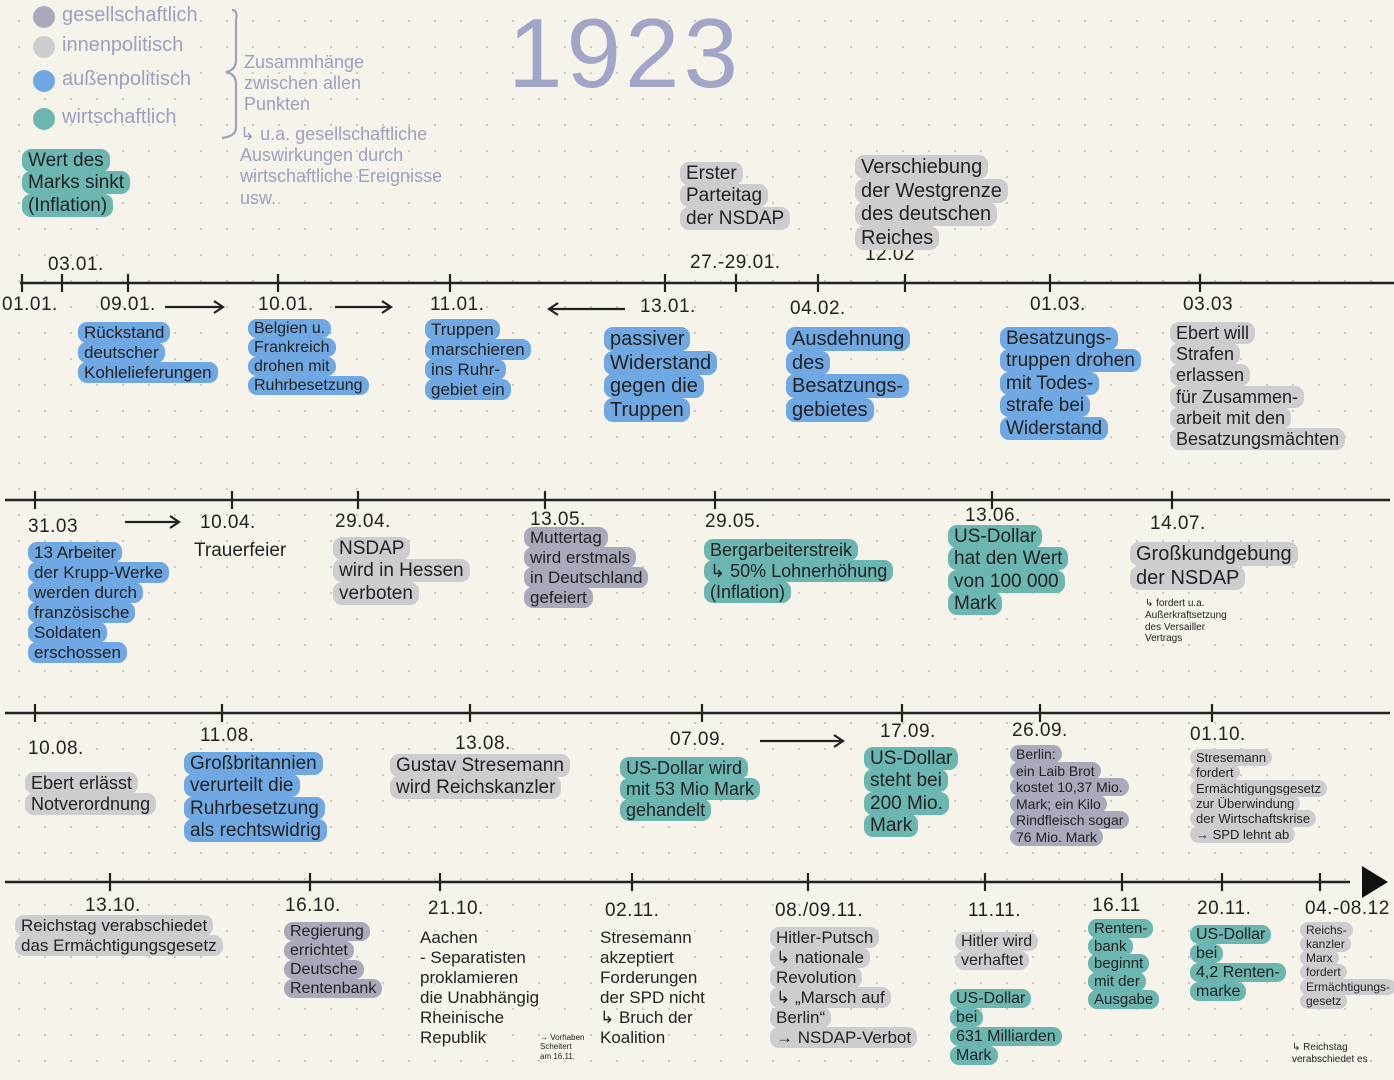  What do you see at coordinates (457, 304) in the screenshot?
I see `event-date: 11.01.` at bounding box center [457, 304].